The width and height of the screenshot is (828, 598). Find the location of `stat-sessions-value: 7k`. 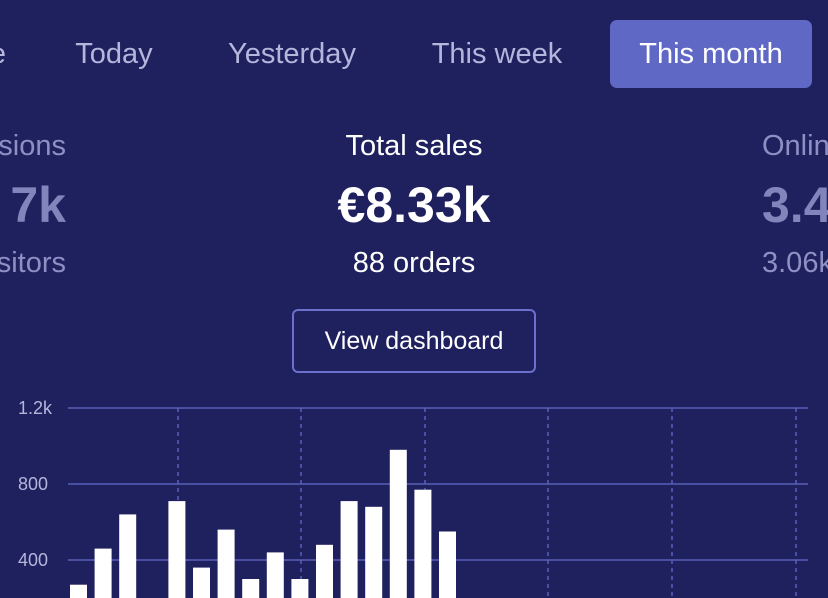

stat-sessions-value: 7k is located at coordinates (38, 205).